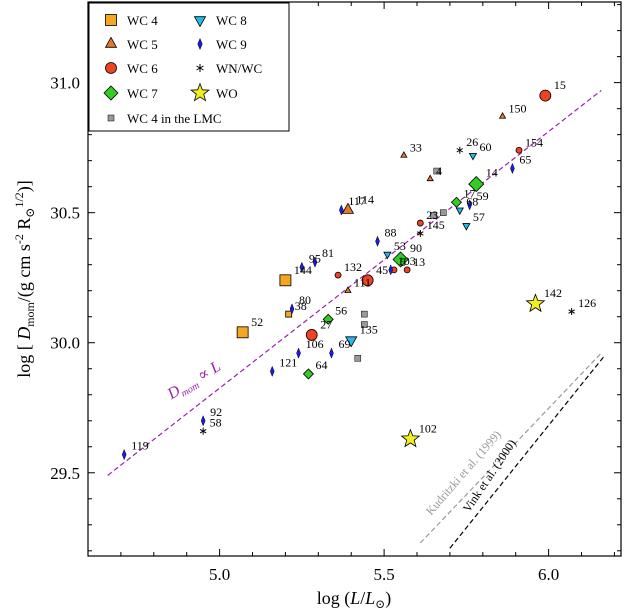 This screenshot has height=610, width=636. I want to click on y-axis-title: log [ Dmom/(g cm s-2 R⊙1/2)], so click(24, 279).